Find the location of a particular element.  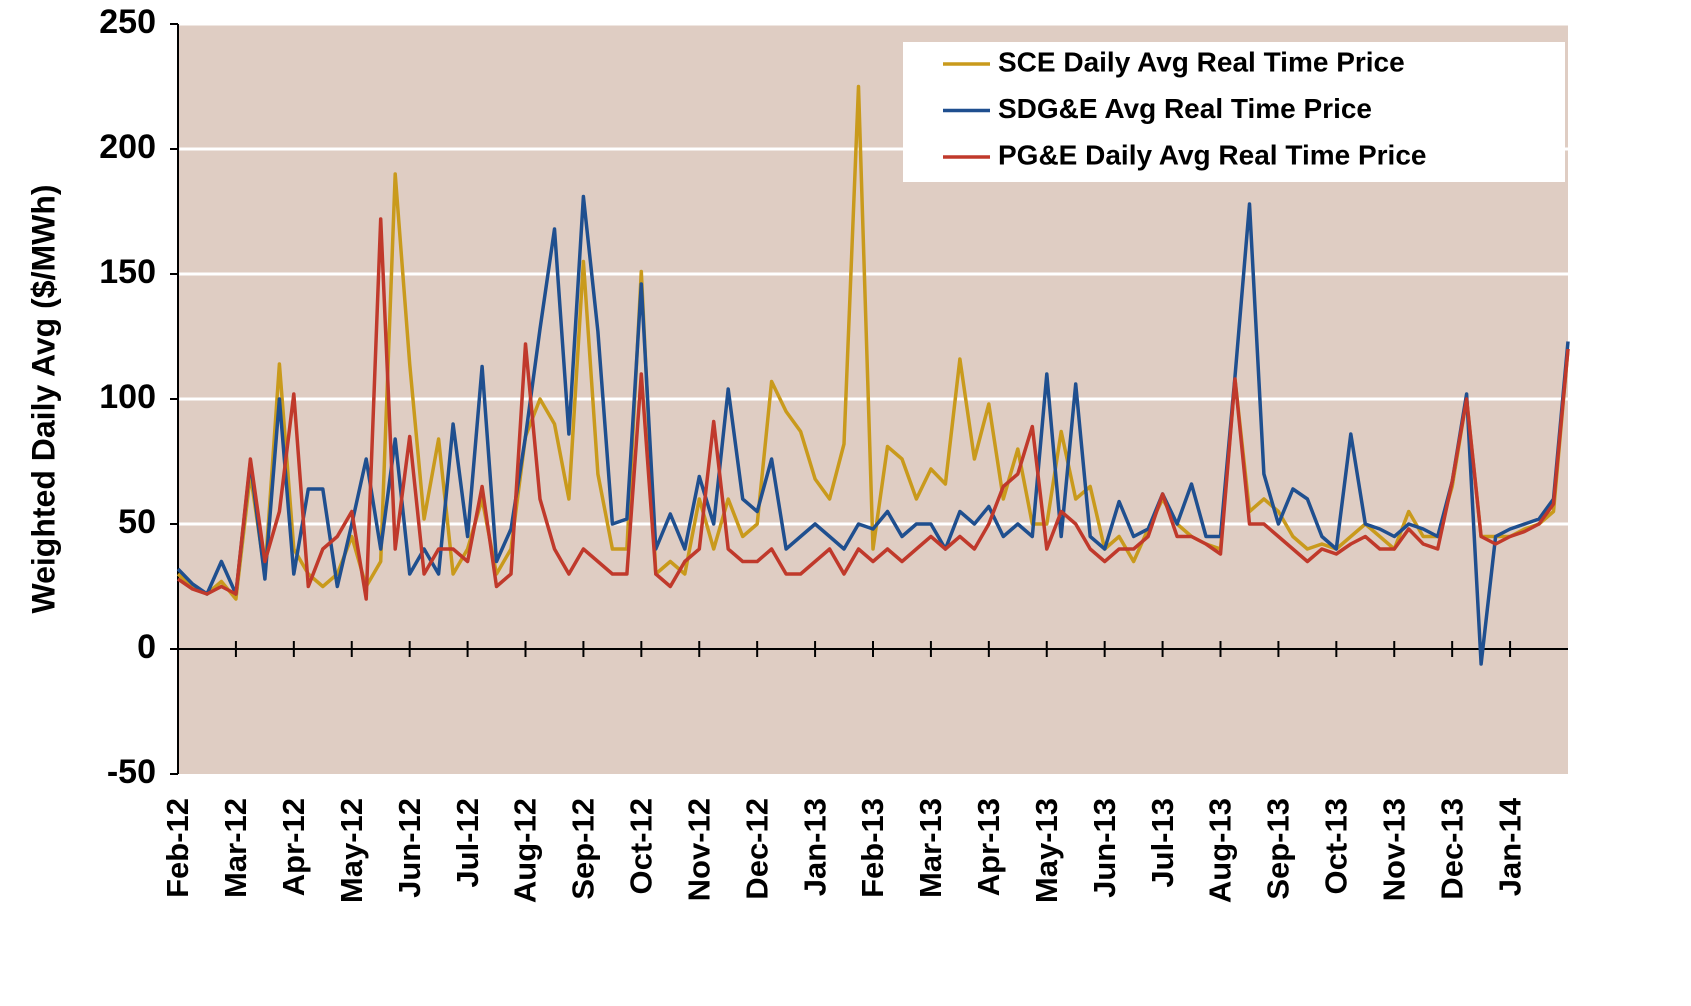

y-tick-label: 250 is located at coordinates (127, 22).